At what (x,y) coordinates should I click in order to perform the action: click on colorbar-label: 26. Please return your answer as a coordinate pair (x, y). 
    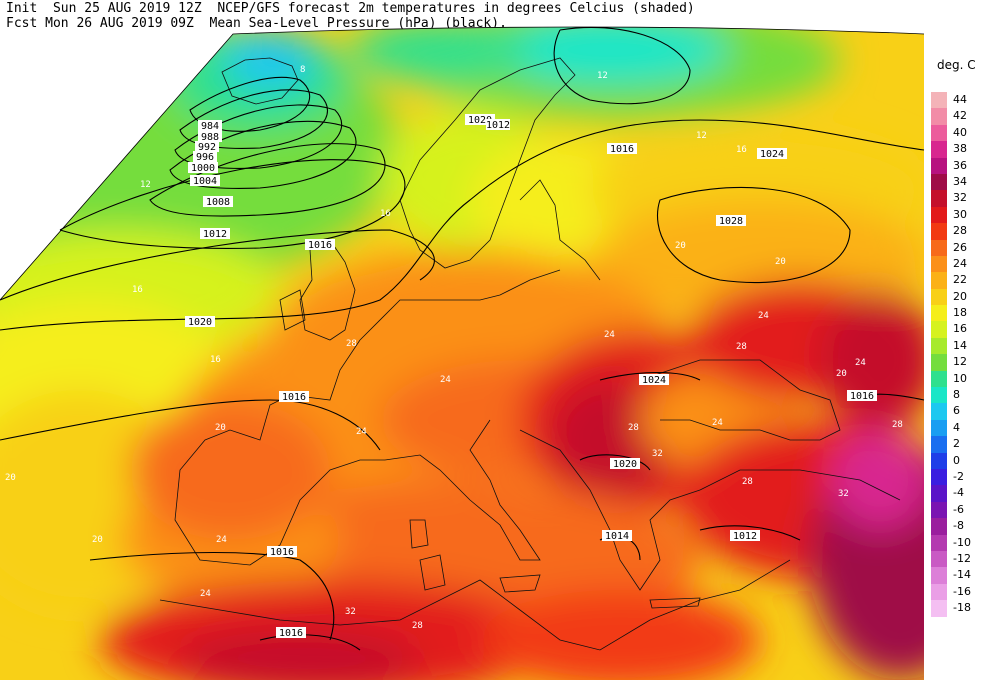
    Looking at the image, I should click on (960, 247).